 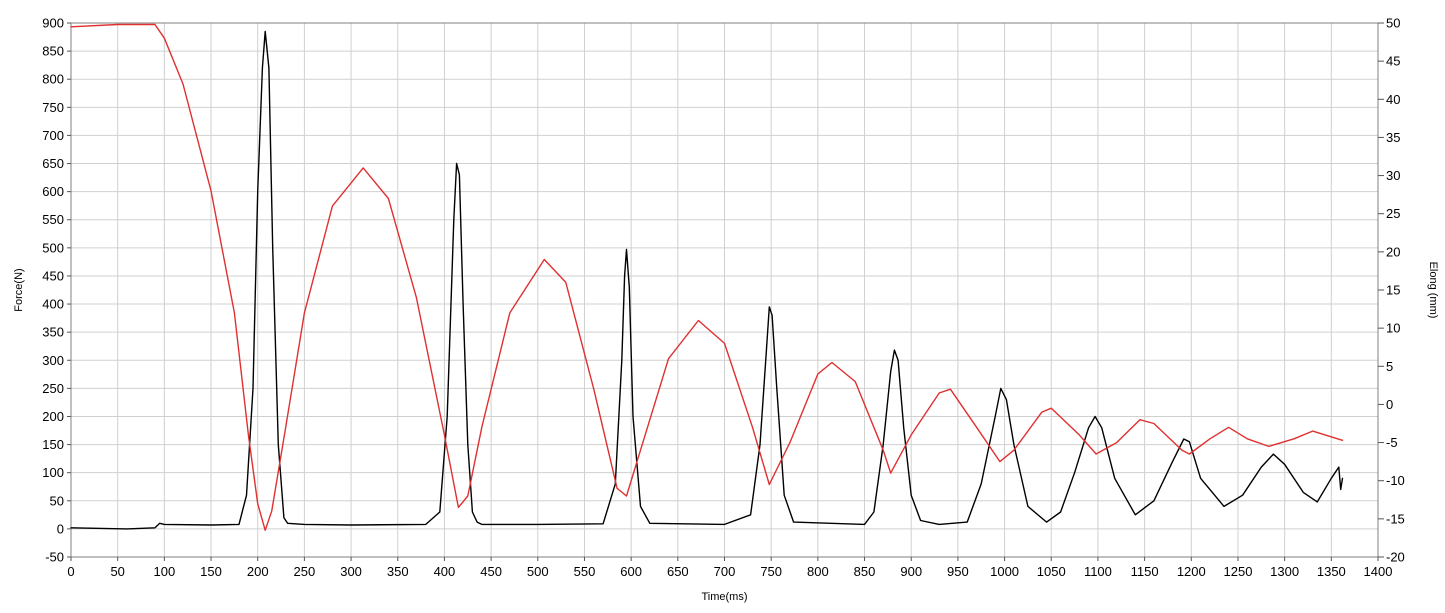 What do you see at coordinates (1389, 366) in the screenshot?
I see `y2-tick-label: 5` at bounding box center [1389, 366].